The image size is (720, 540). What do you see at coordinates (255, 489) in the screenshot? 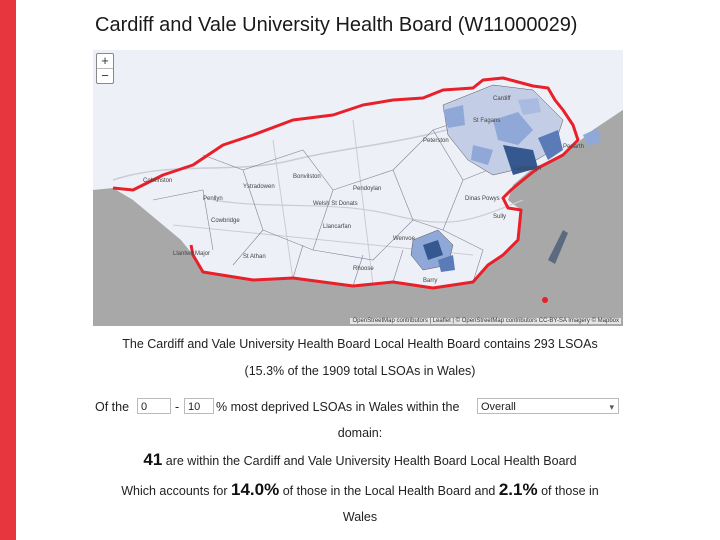
I see `pct-lhb: 14.0%` at bounding box center [255, 489].